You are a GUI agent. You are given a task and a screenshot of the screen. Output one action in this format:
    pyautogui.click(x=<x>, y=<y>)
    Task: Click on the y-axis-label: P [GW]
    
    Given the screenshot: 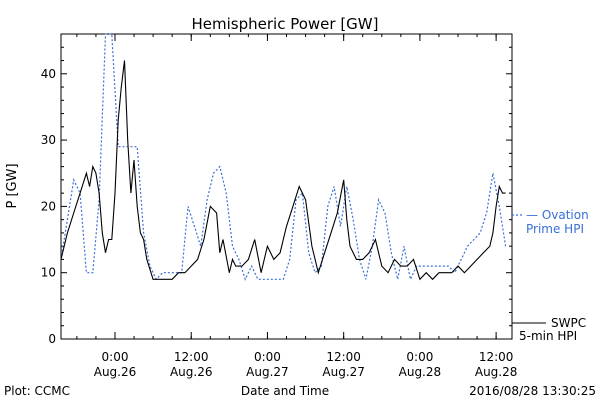 What is the action you would take?
    pyautogui.click(x=12, y=185)
    